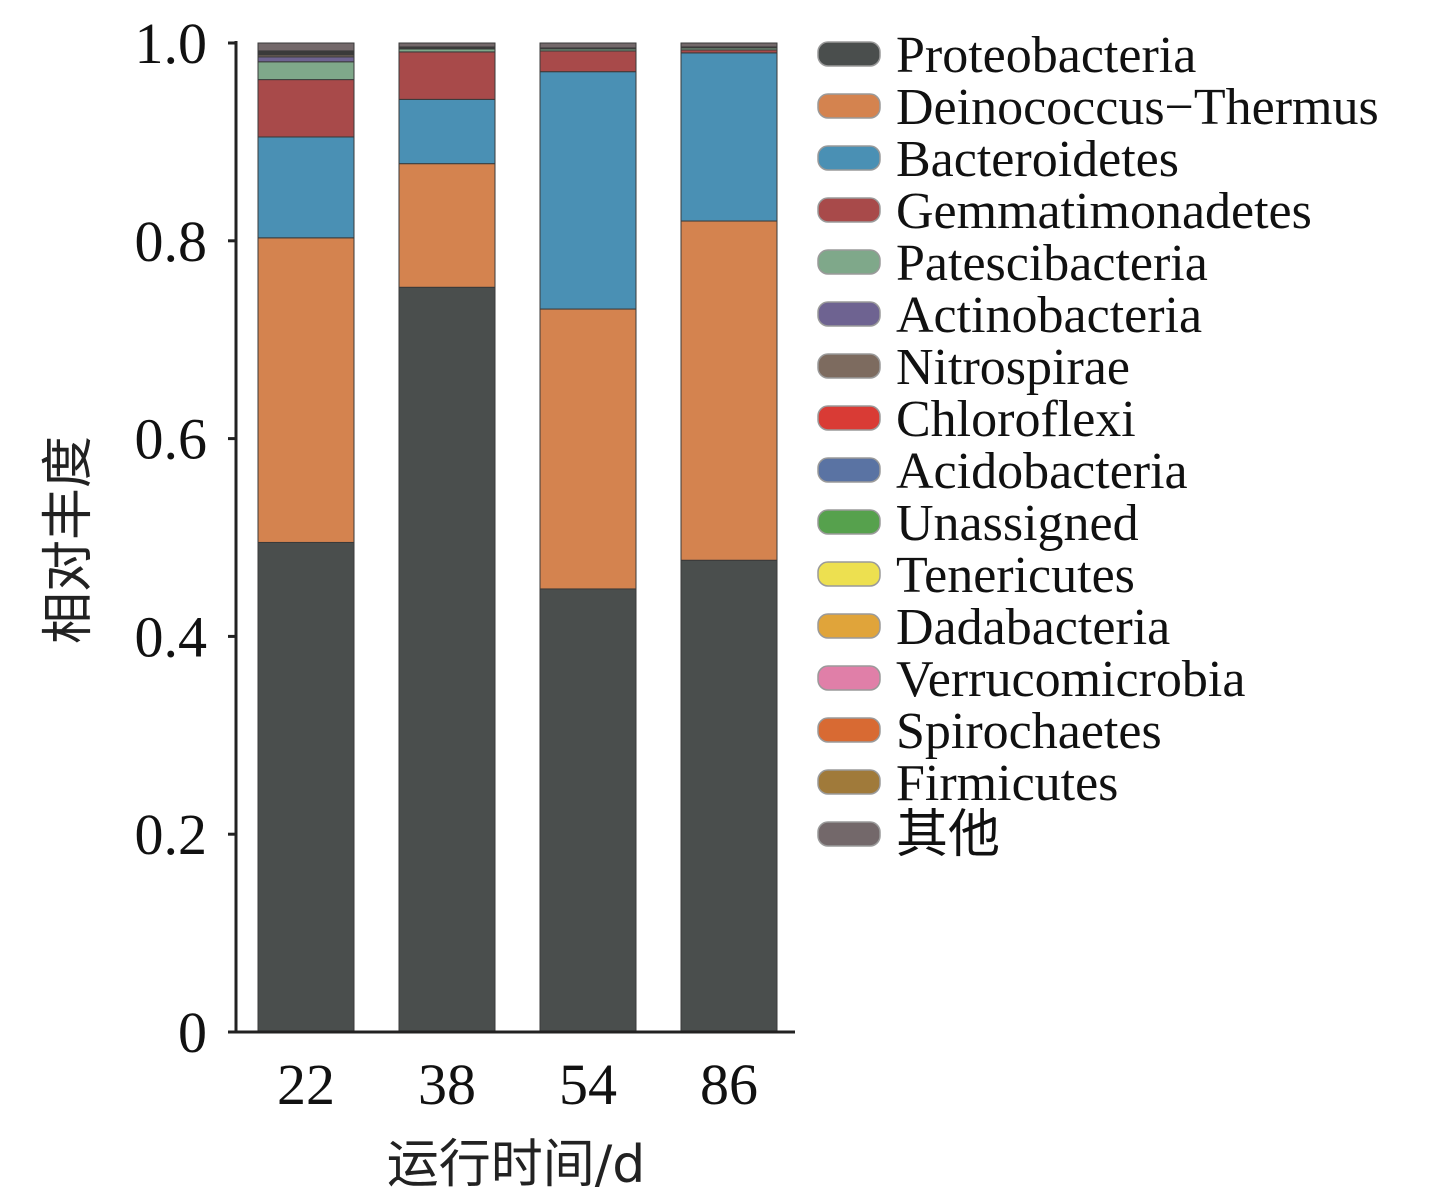  I want to click on x-tick-label: 54, so click(588, 1084).